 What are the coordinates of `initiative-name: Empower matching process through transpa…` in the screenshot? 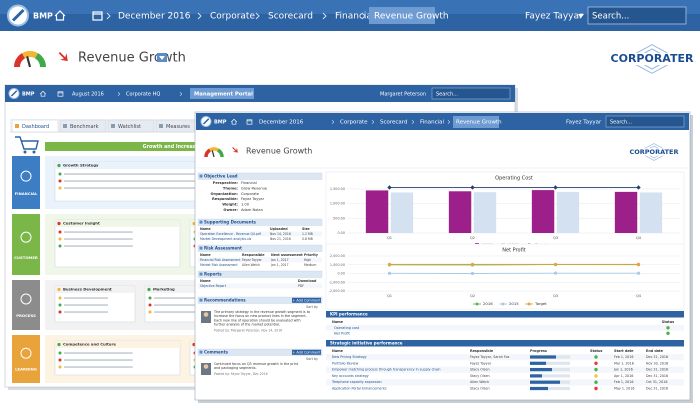 It's located at (386, 370).